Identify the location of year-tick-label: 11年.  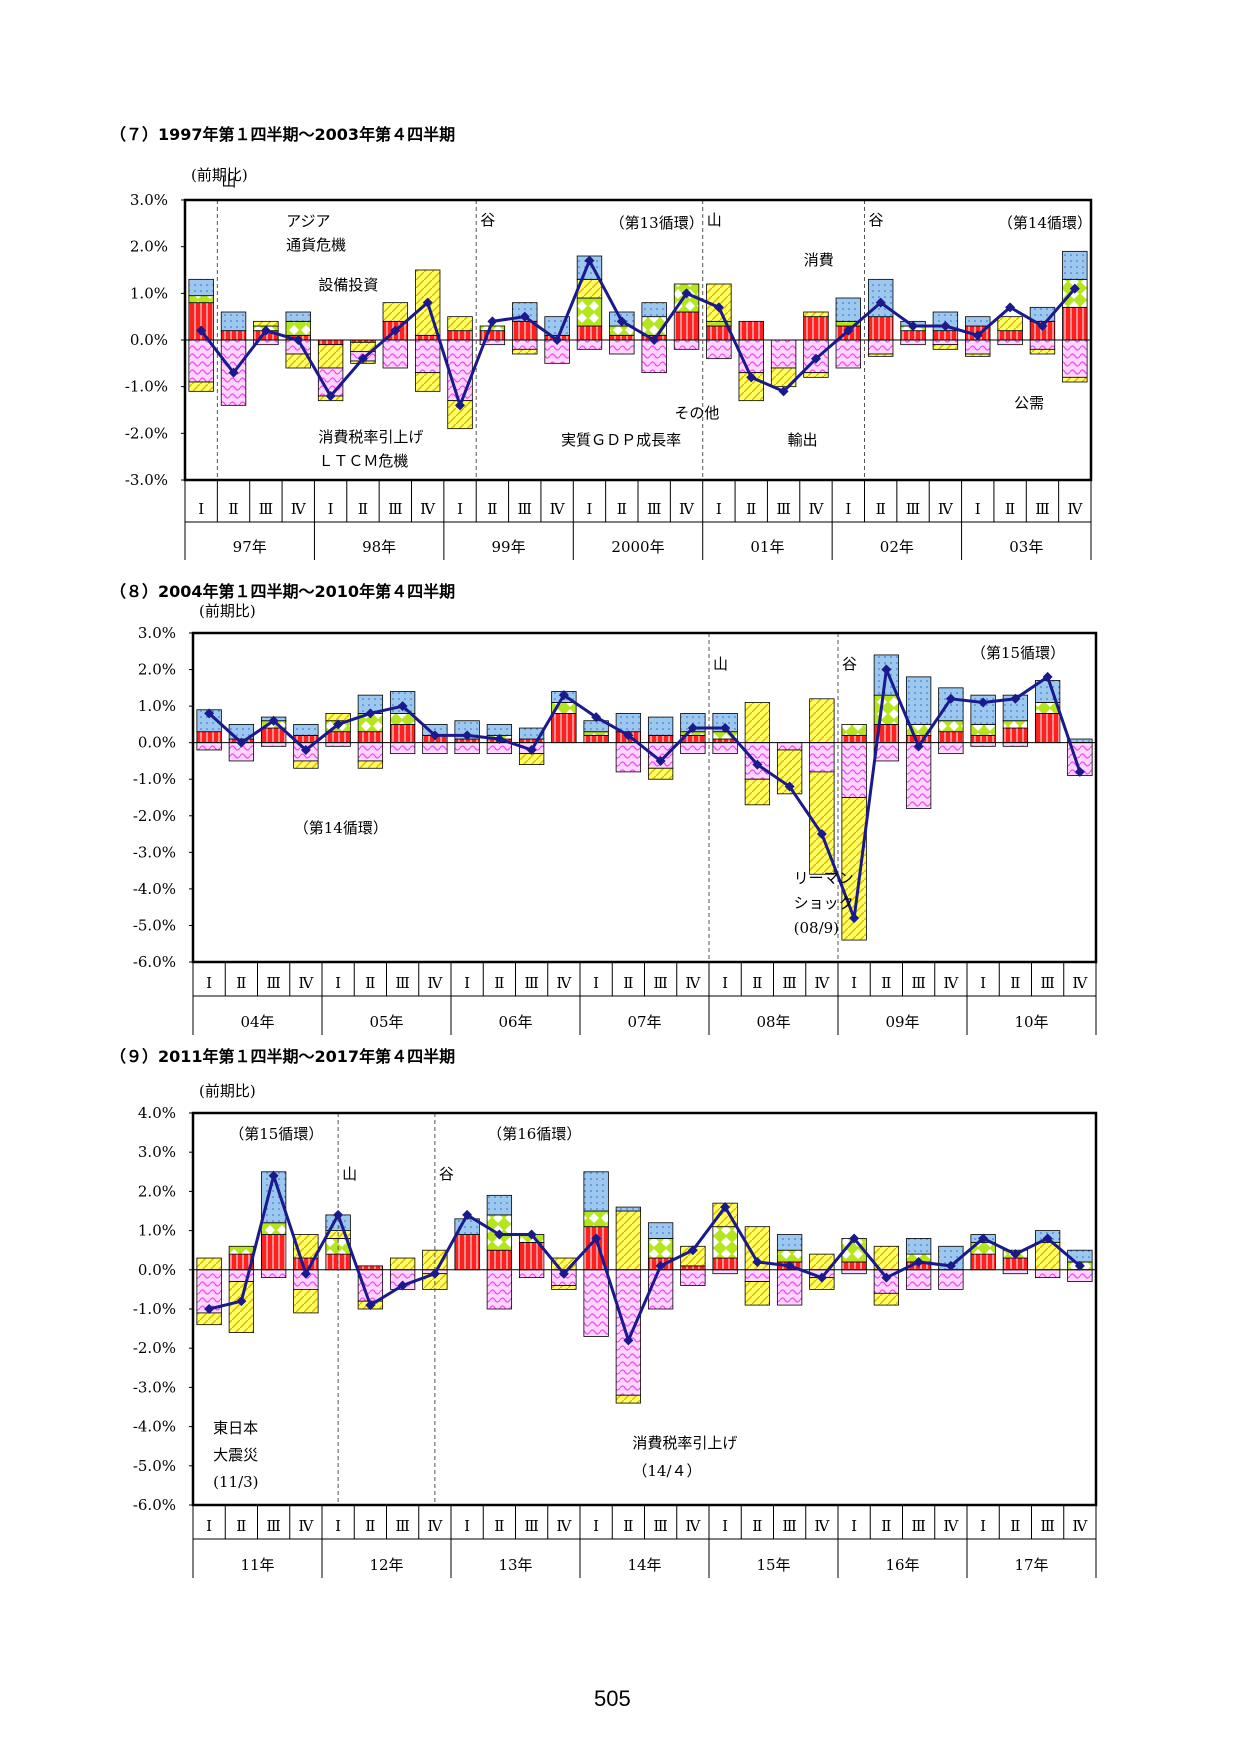
(257, 1565).